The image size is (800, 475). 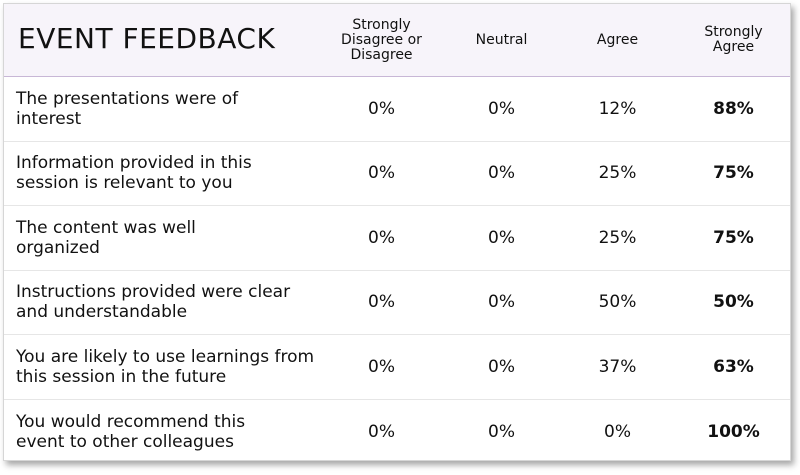 What do you see at coordinates (733, 39) in the screenshot?
I see `column-header-strongly-agree: Strongly Agree` at bounding box center [733, 39].